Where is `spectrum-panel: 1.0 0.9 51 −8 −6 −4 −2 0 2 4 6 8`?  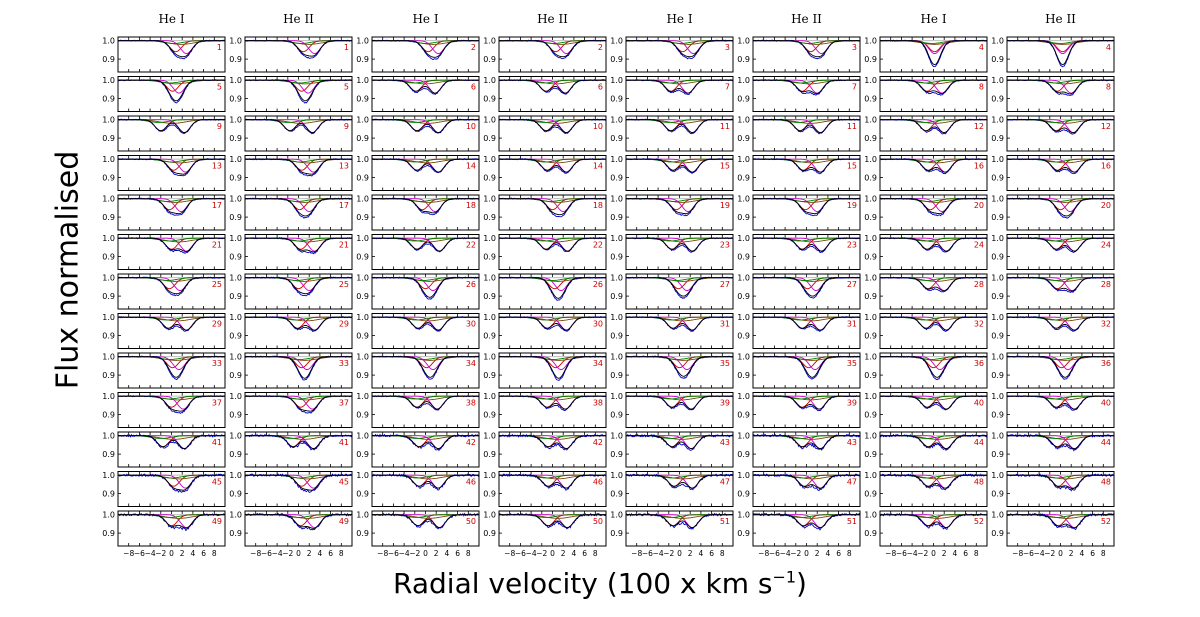 spectrum-panel: 1.0 0.9 51 −8 −6 −4 −2 0 2 4 6 8 is located at coordinates (672, 534).